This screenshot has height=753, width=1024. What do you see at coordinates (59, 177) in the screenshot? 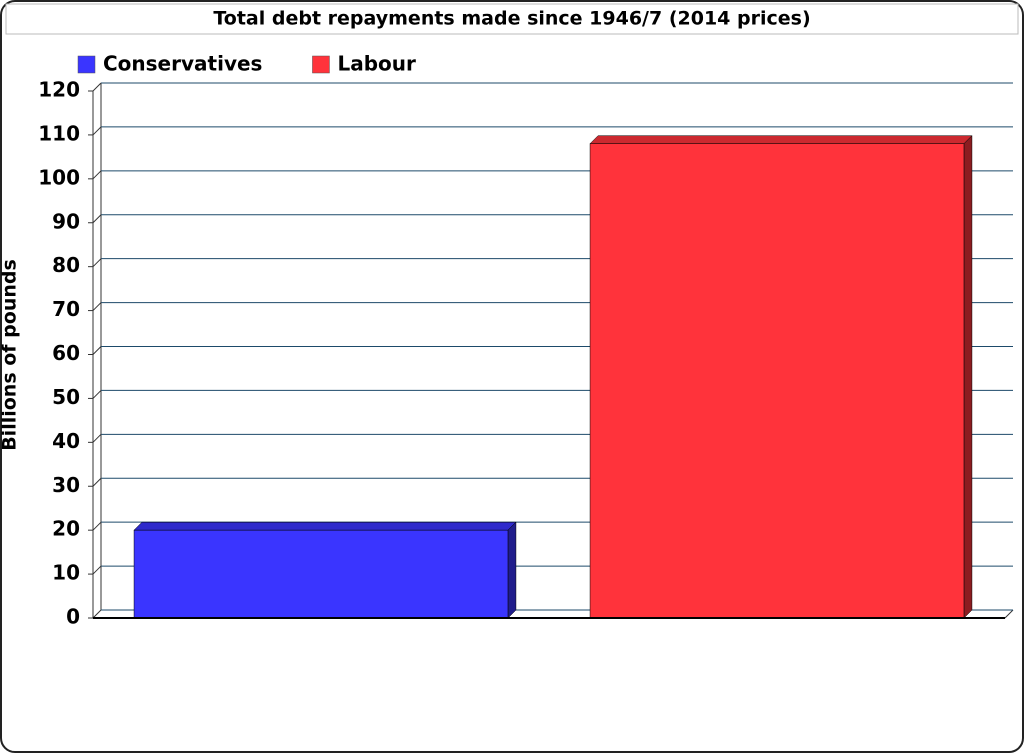
I see `y-tick-label: 100` at bounding box center [59, 177].